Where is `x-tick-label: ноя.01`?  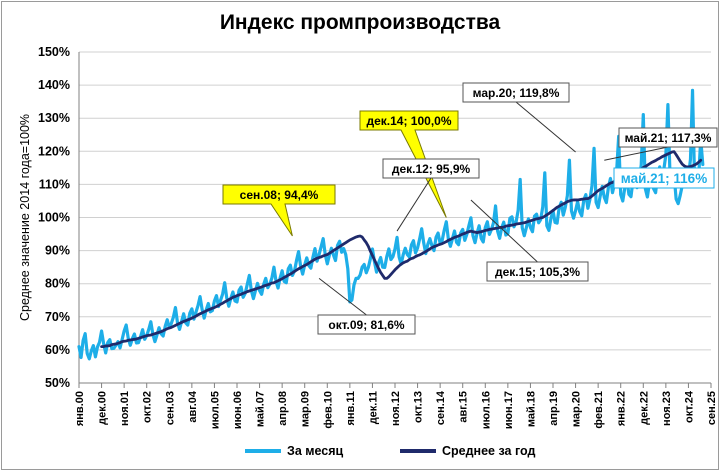 x-tick-label: ноя.01 is located at coordinates (125, 408).